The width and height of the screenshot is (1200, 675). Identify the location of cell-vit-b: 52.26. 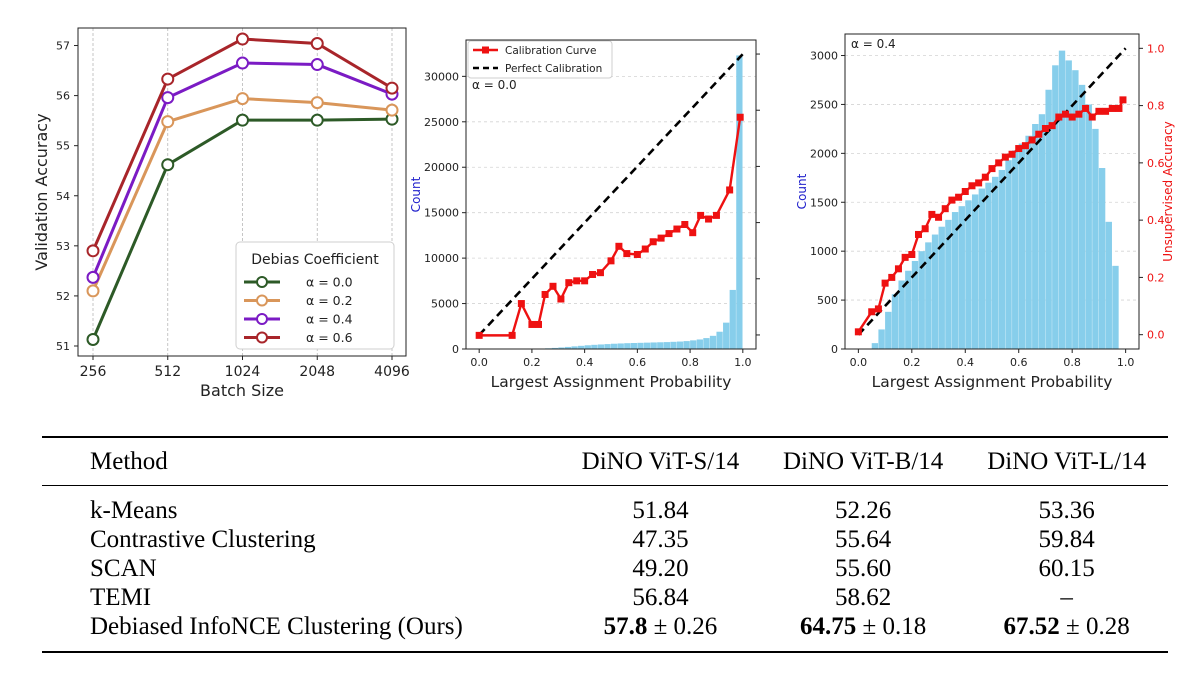
(863, 506).